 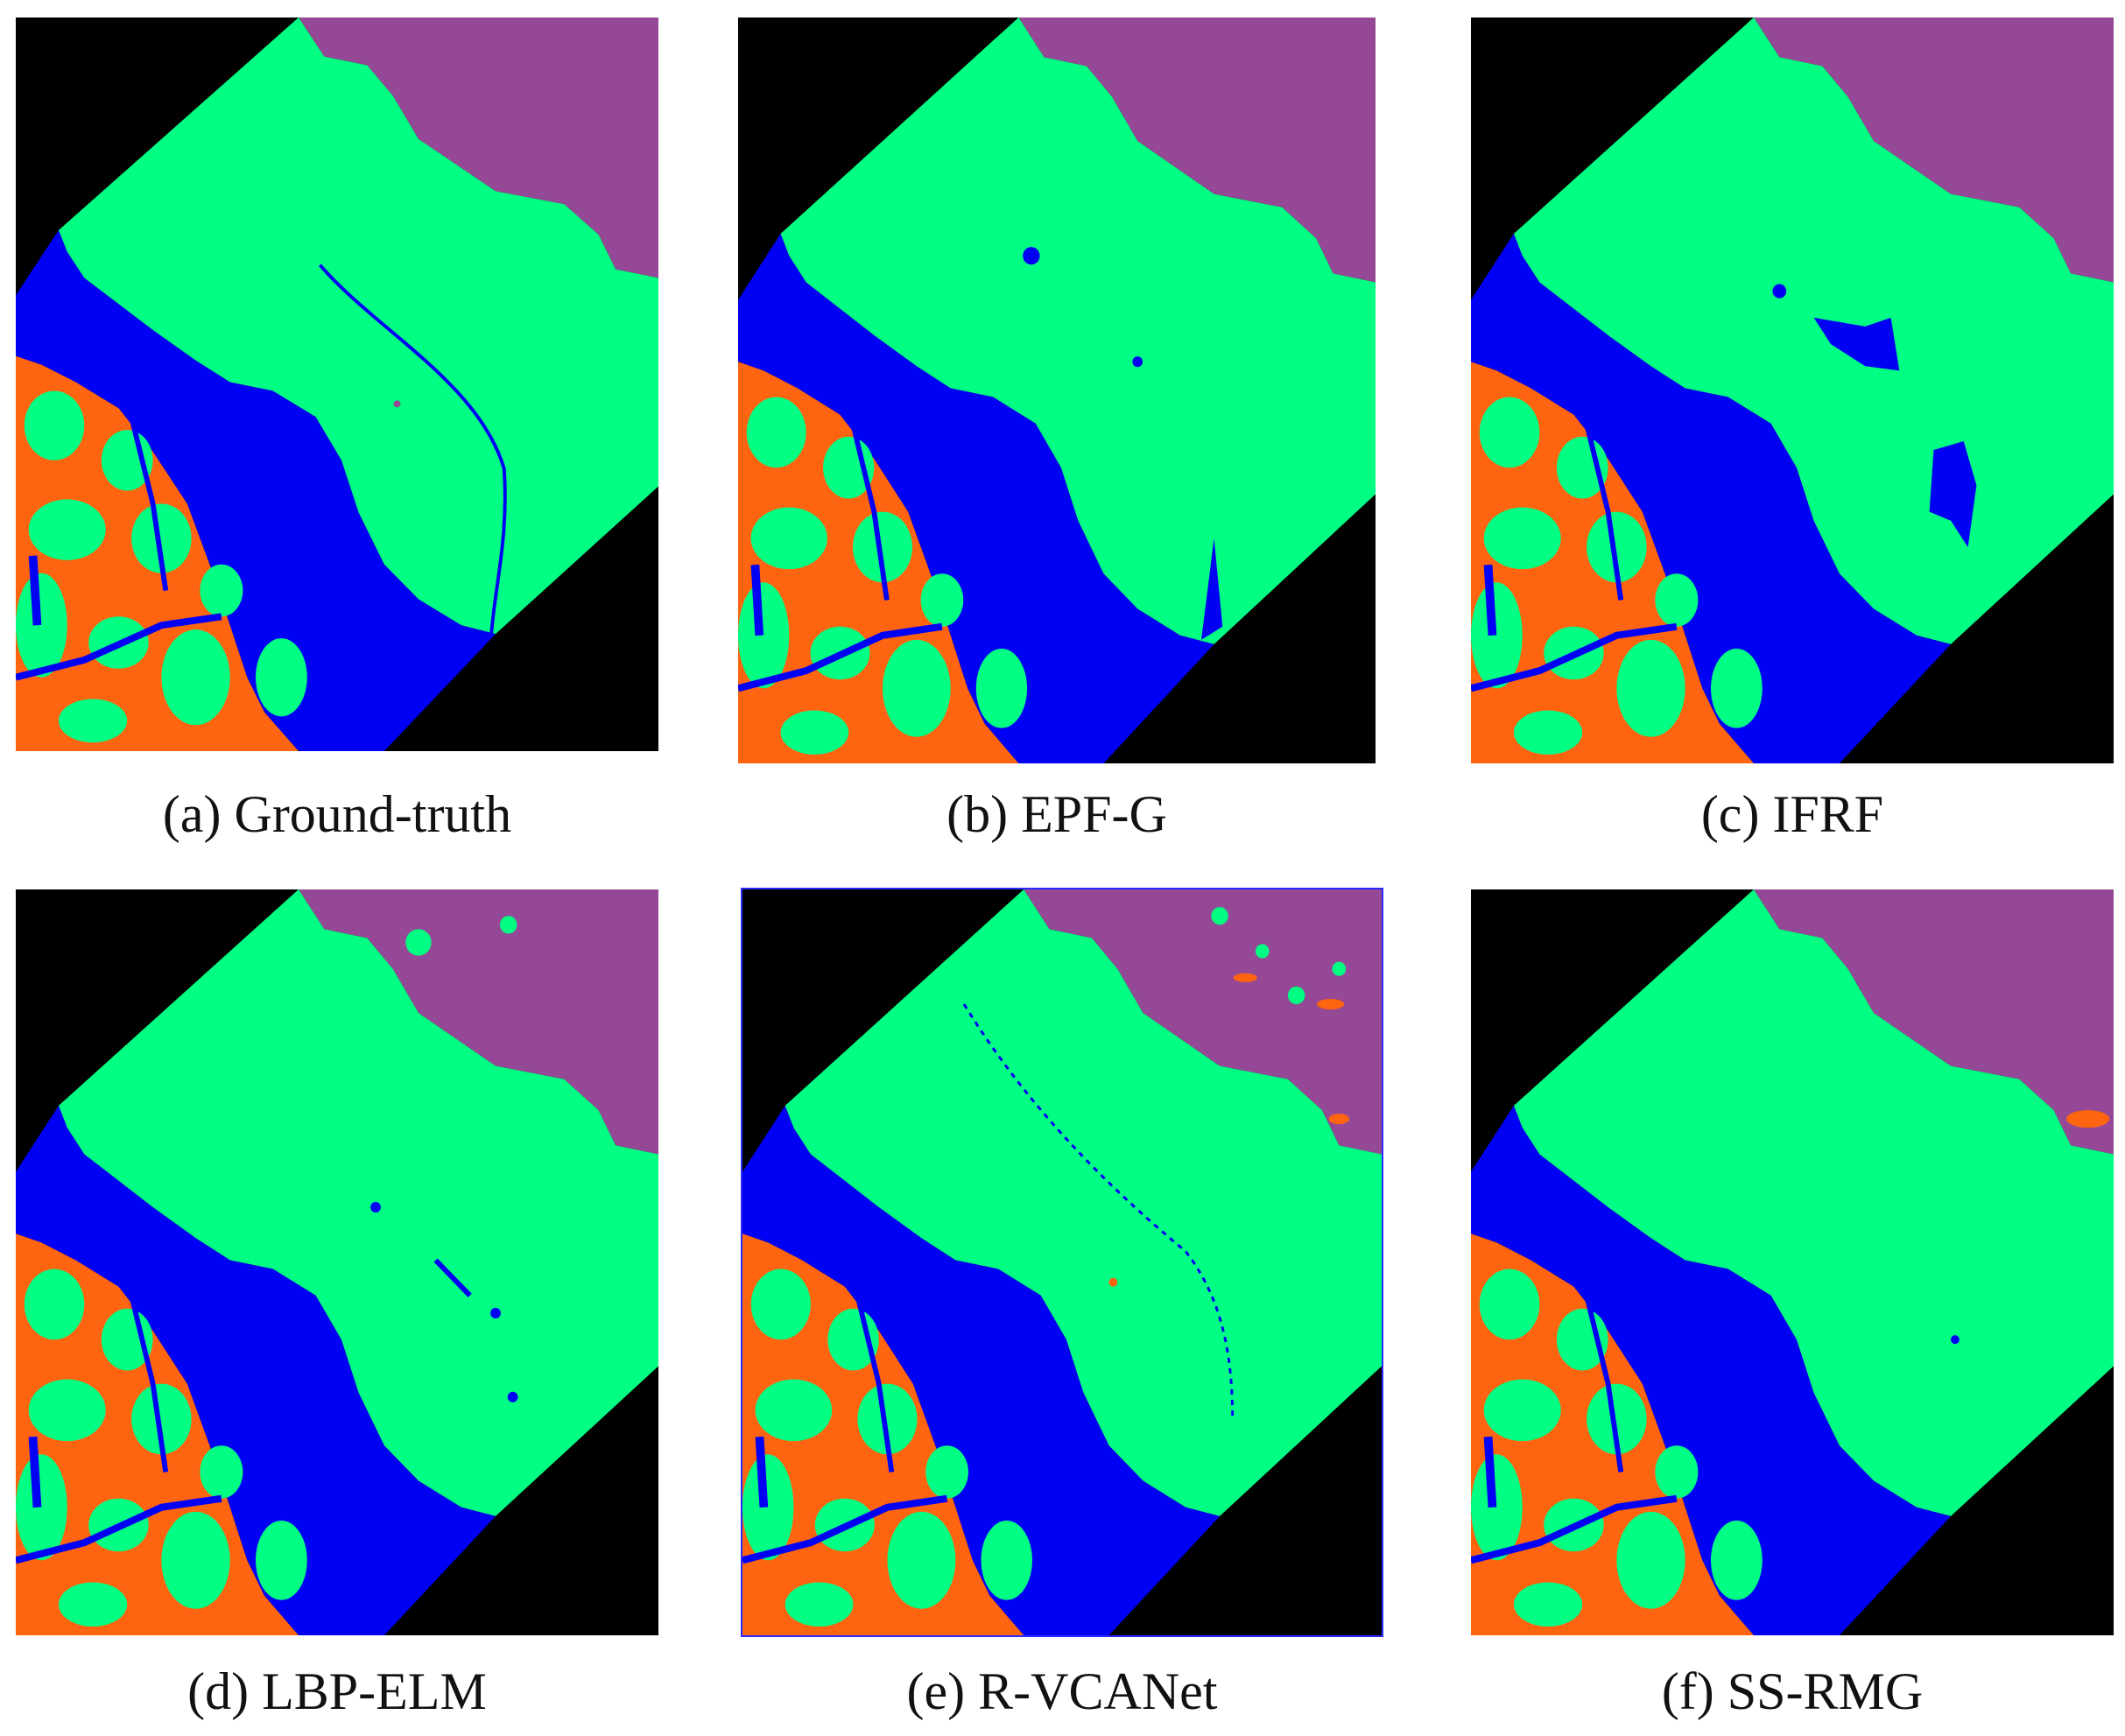 I want to click on caption-a: (a) Ground-truth, so click(x=337, y=814).